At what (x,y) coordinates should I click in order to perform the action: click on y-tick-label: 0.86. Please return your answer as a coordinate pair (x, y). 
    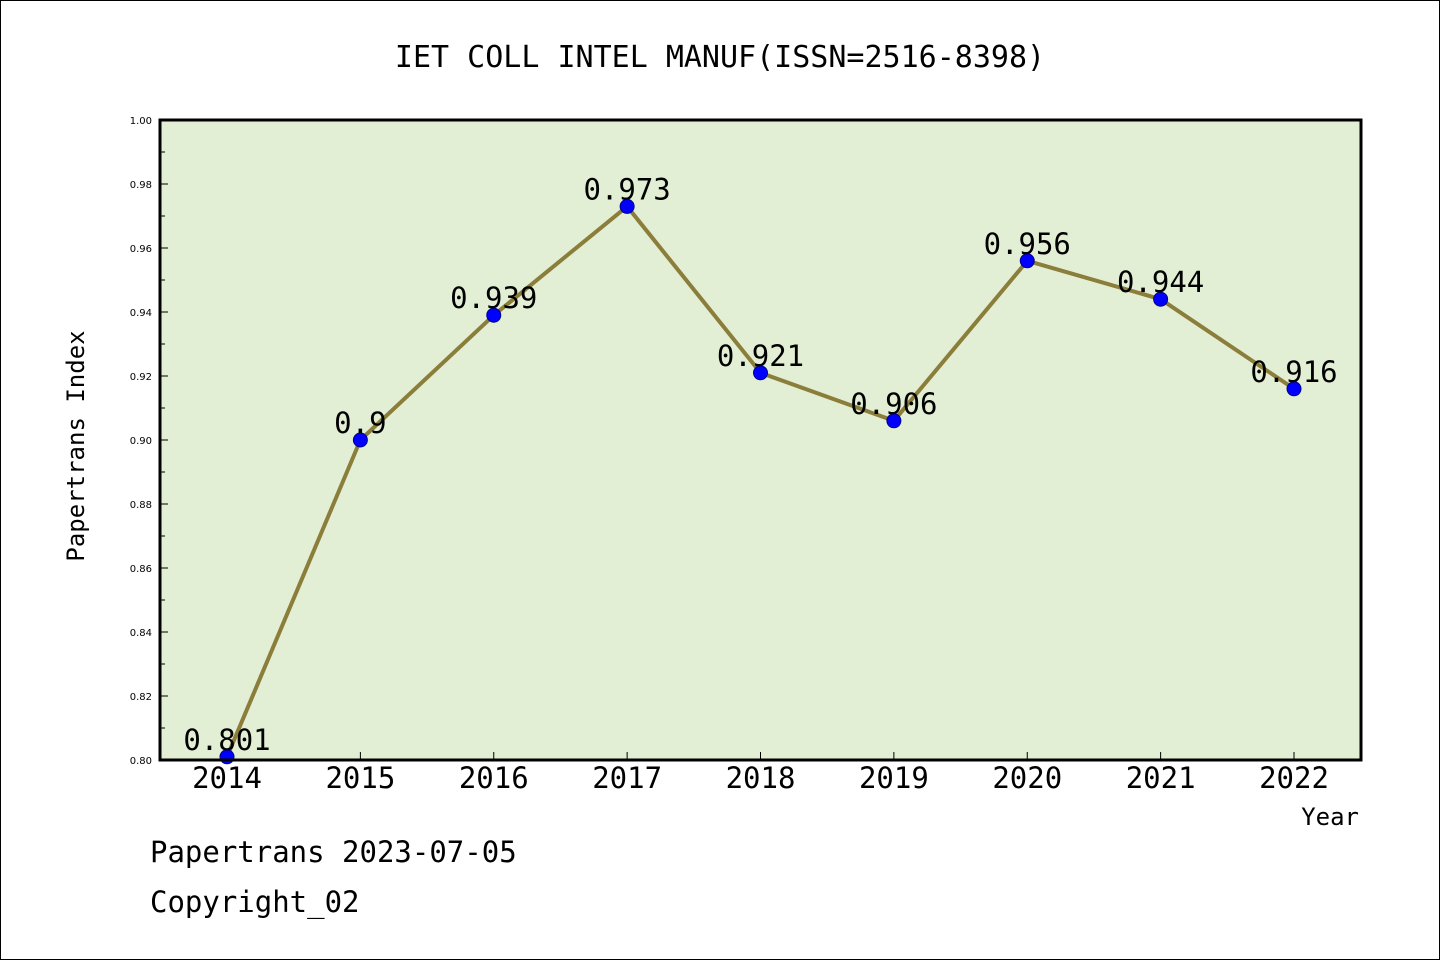
    Looking at the image, I should click on (141, 569).